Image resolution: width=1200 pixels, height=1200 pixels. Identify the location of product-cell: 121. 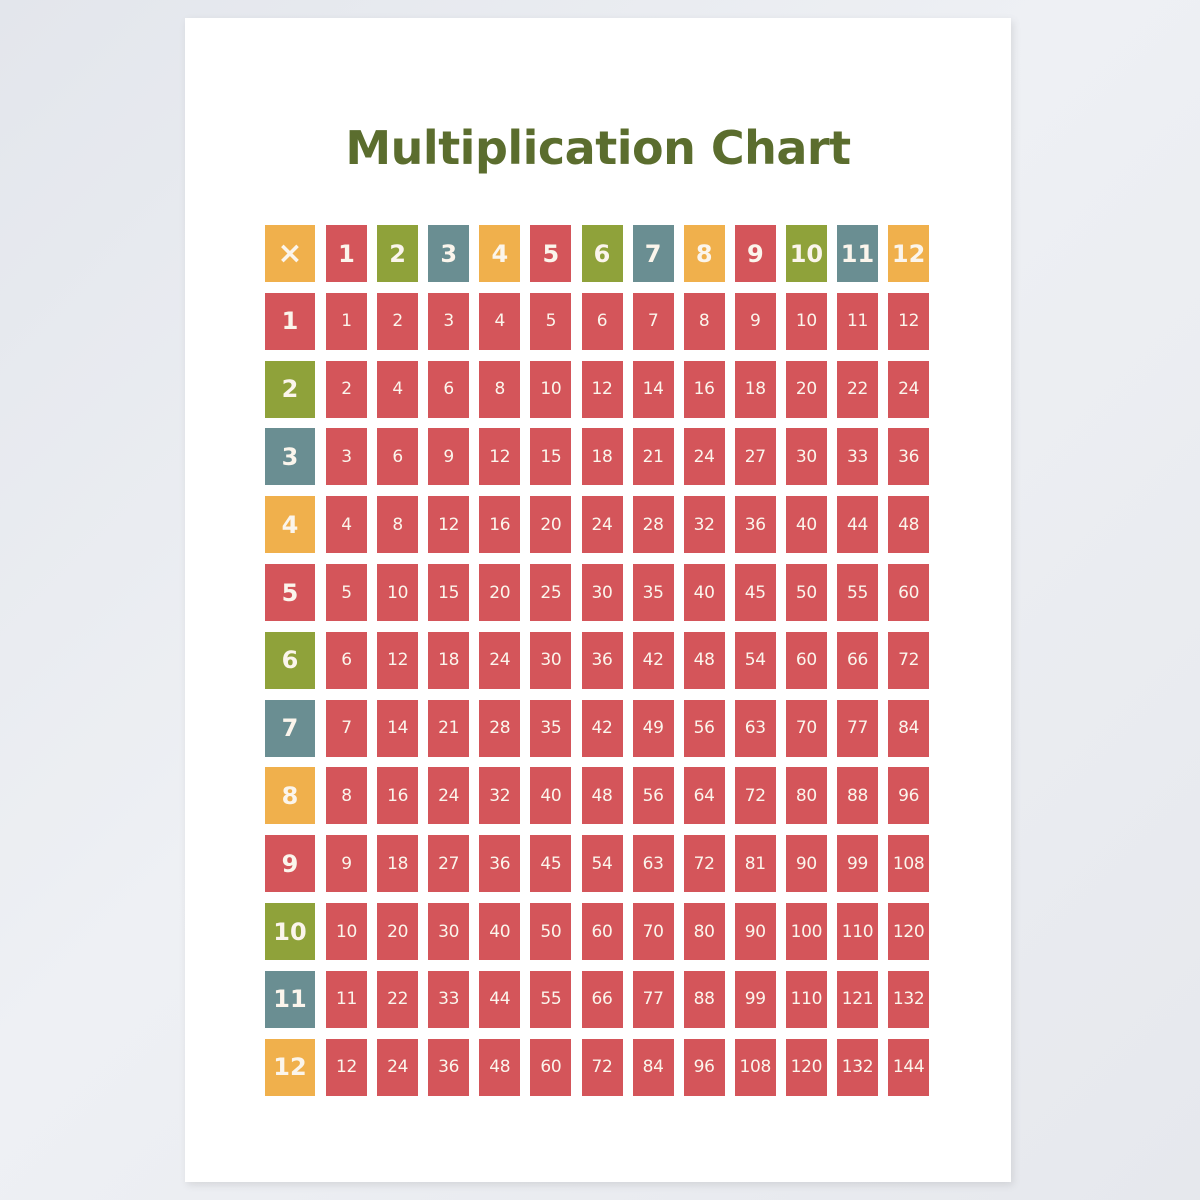
(857, 999).